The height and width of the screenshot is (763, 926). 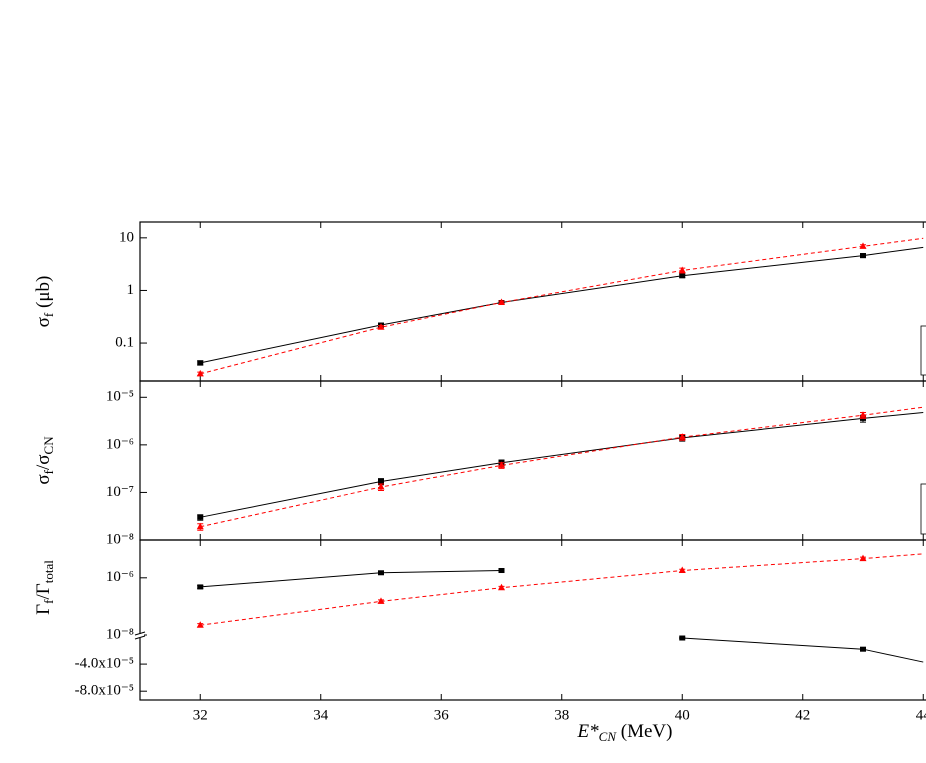 What do you see at coordinates (43, 294) in the screenshot?
I see `axis-label-part: (μb)` at bounding box center [43, 294].